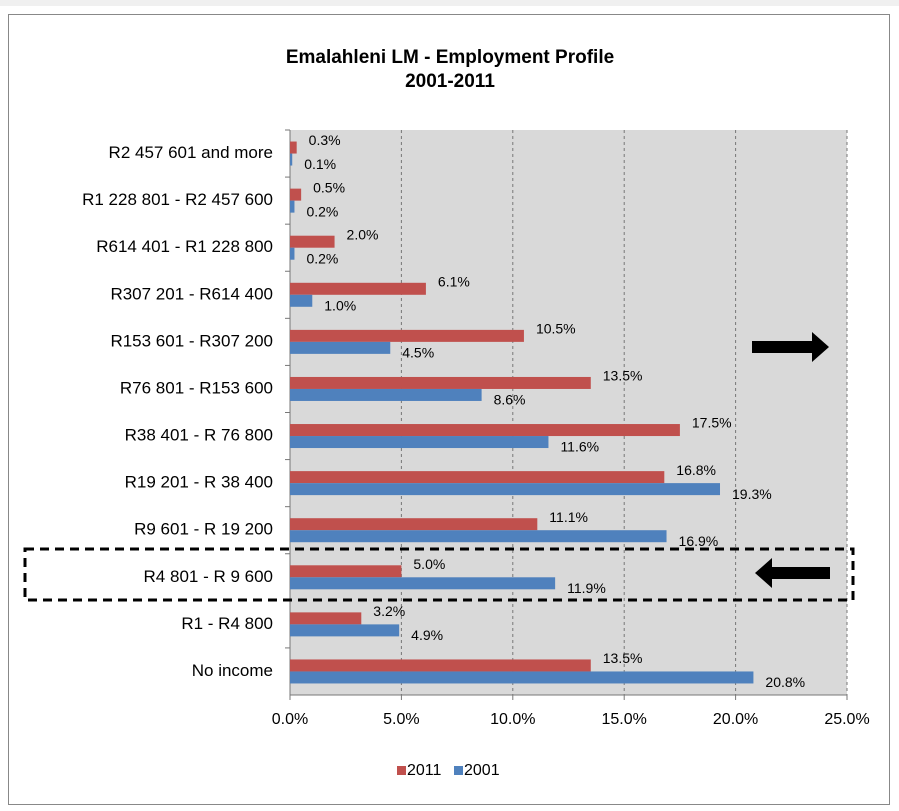 Image resolution: width=899 pixels, height=811 pixels. I want to click on data-label: 0.3%, so click(325, 140).